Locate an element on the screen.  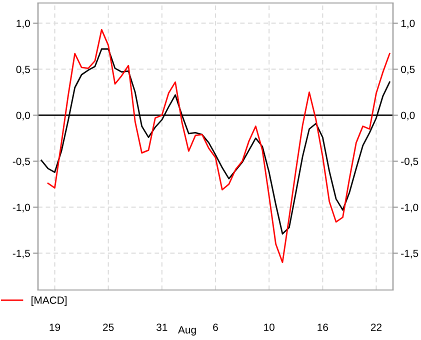
x-tick-label: 10 is located at coordinates (269, 327).